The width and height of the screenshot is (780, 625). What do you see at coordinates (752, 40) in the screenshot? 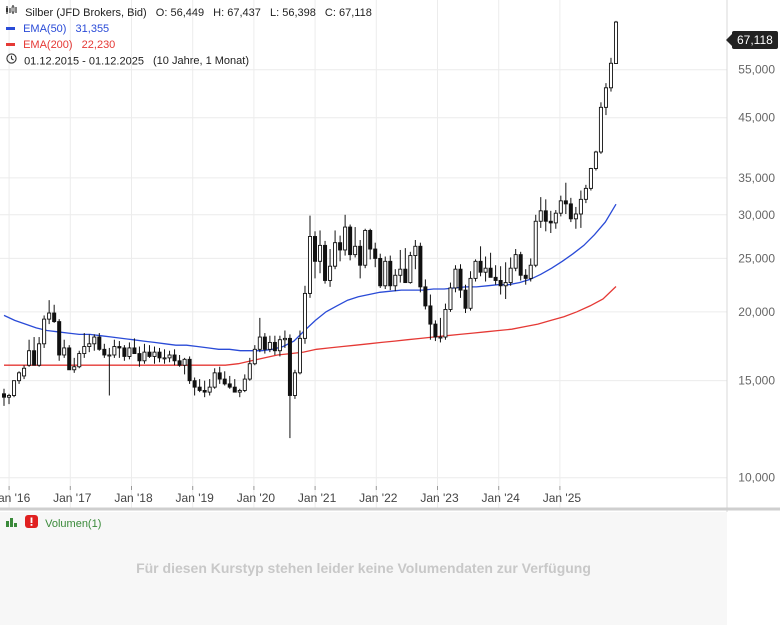
I see `last-price-badge: 67,118` at bounding box center [752, 40].